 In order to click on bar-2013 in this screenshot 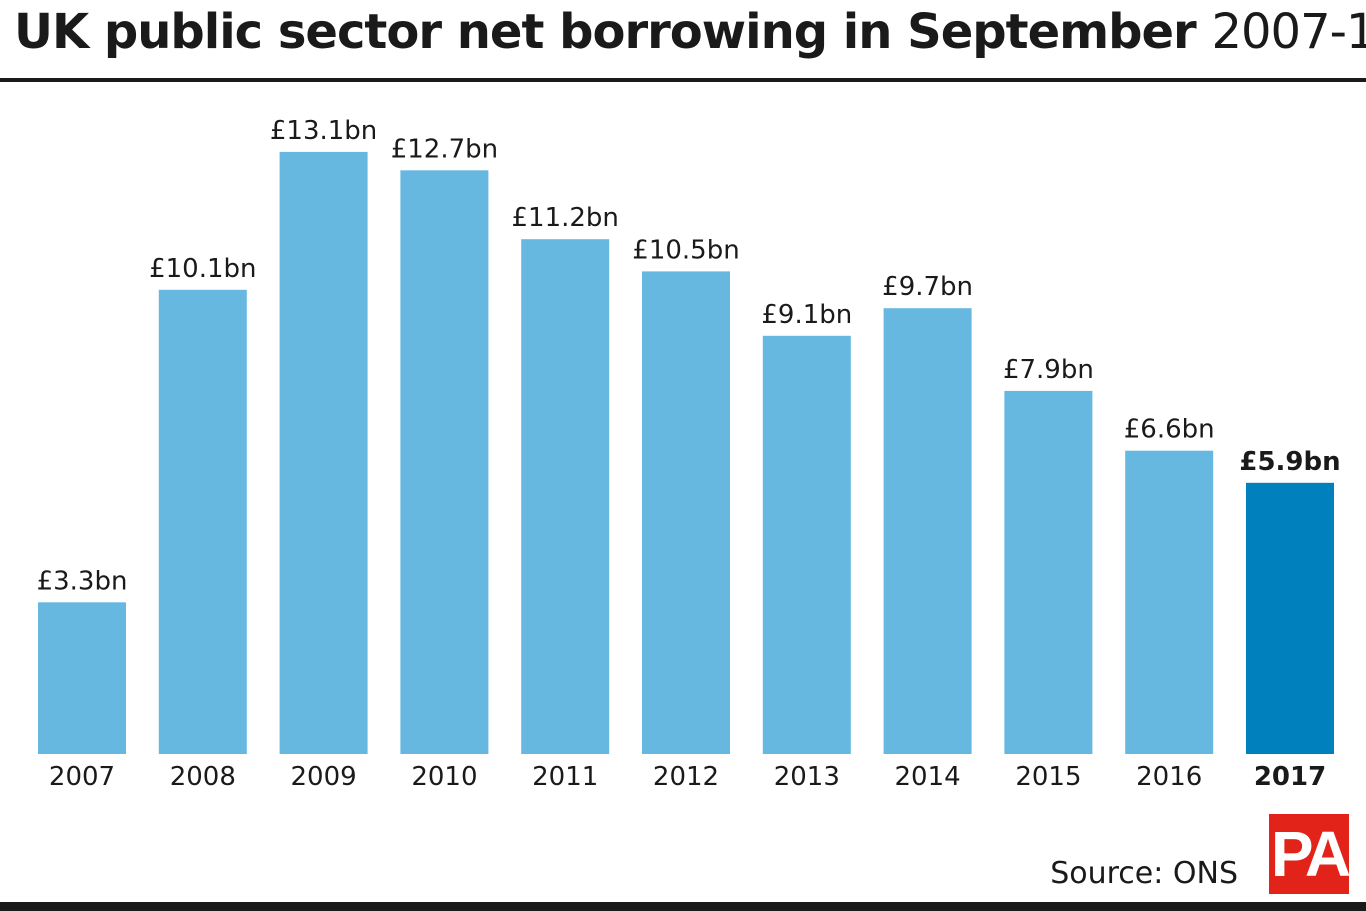, I will do `click(806, 544)`.